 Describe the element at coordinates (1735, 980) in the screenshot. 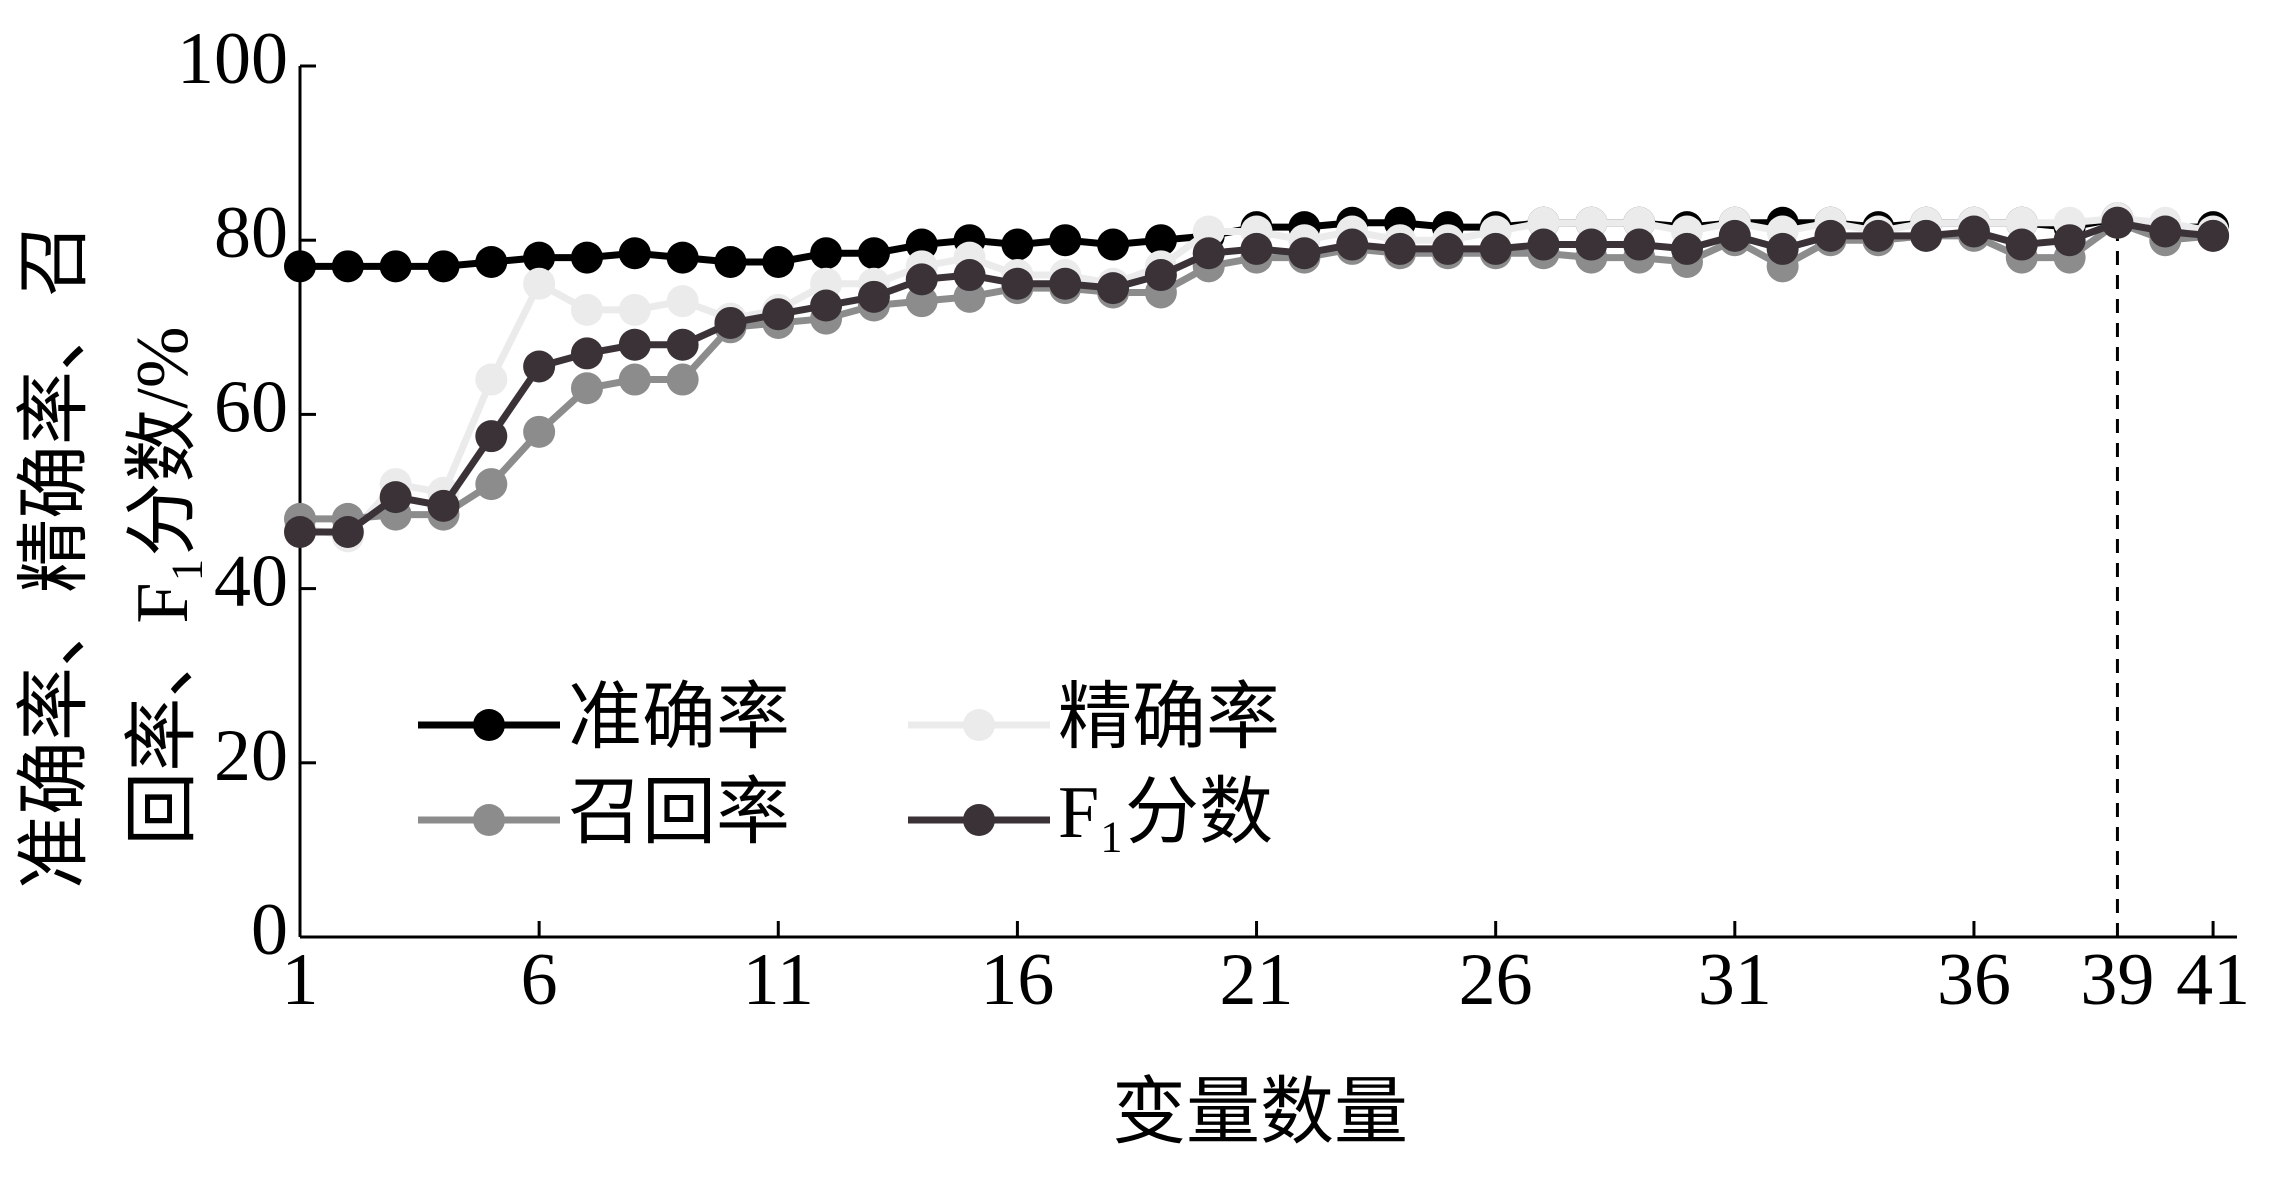

I see `x-tick-label: 31` at that location.